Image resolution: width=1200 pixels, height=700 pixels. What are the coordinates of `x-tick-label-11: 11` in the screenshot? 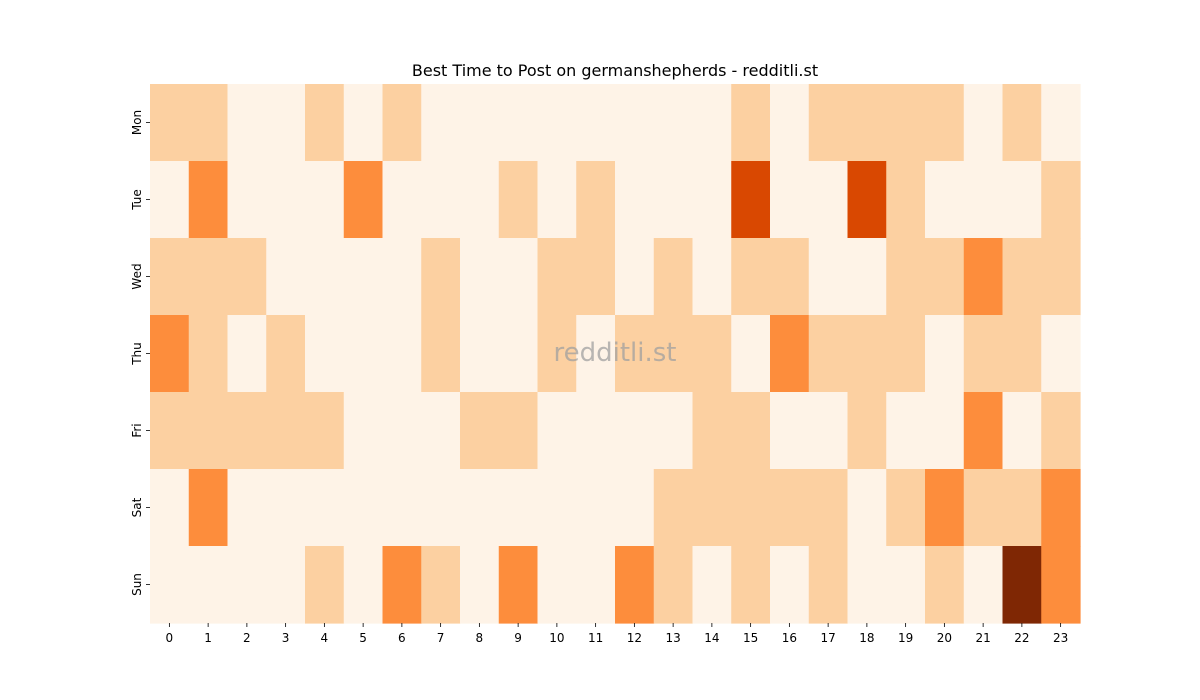 It's located at (595, 638).